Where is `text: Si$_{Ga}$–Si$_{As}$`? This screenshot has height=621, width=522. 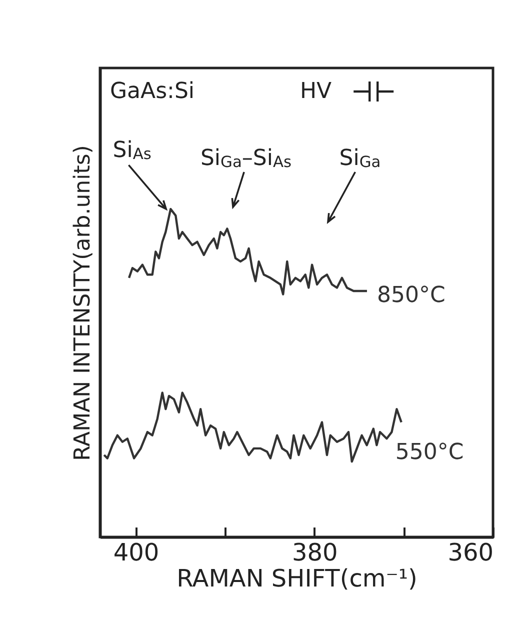
text: Si$_{Ga}$–Si$_{As}$ is located at coordinates (246, 159).